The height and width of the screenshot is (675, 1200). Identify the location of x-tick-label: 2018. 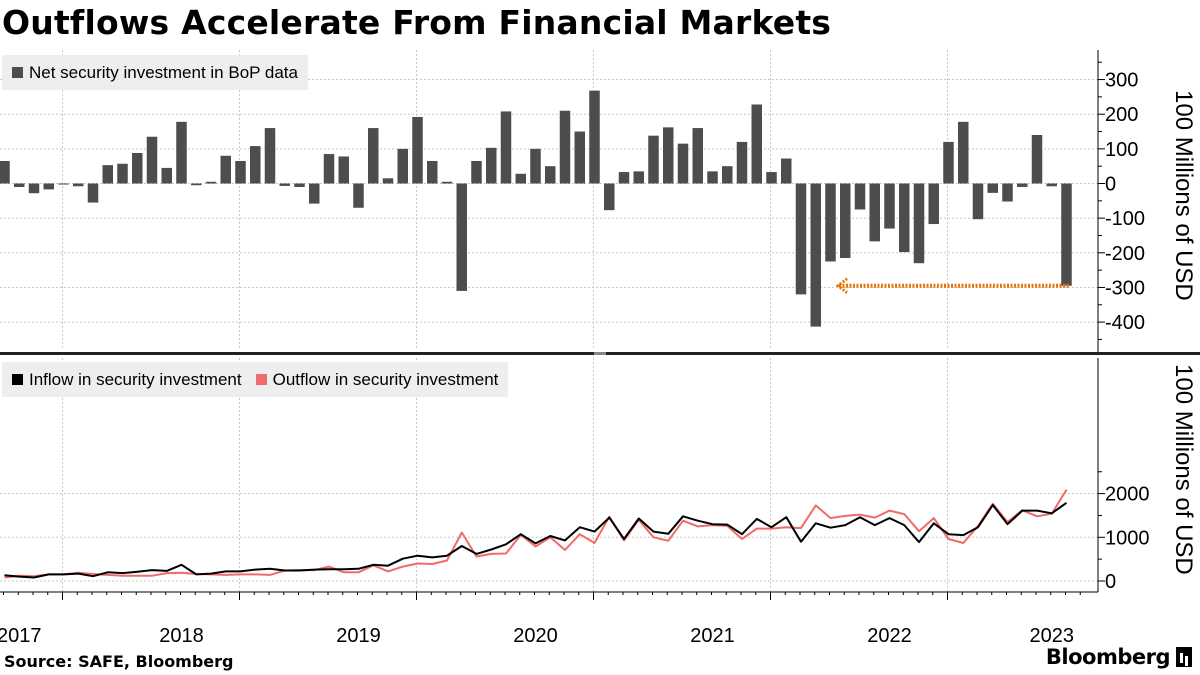
(181, 636).